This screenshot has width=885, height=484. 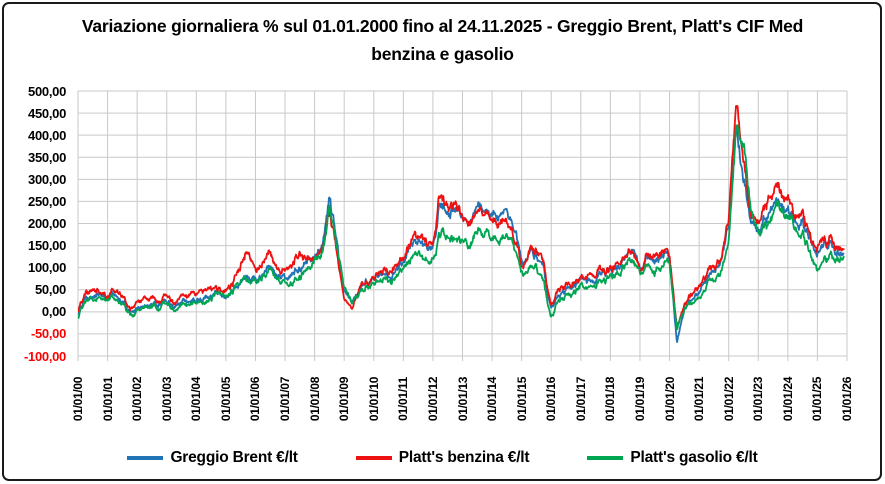 I want to click on x-tick-label: 01/01/25, so click(x=817, y=399).